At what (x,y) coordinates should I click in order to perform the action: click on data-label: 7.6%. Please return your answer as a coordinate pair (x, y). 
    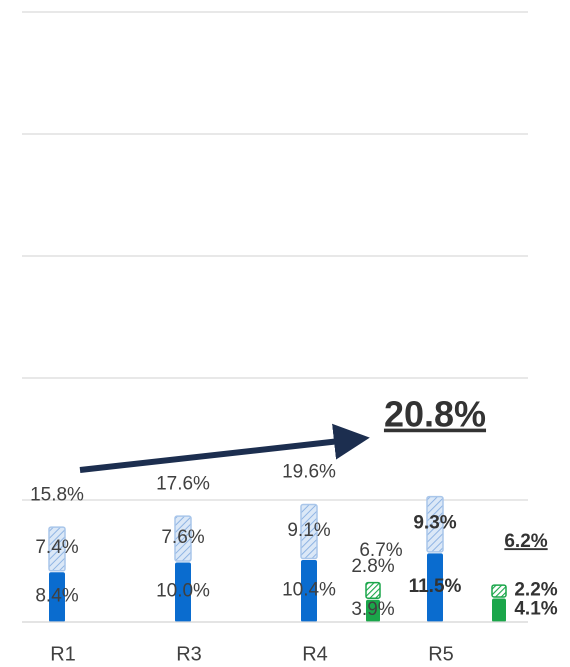
    Looking at the image, I should click on (182, 537).